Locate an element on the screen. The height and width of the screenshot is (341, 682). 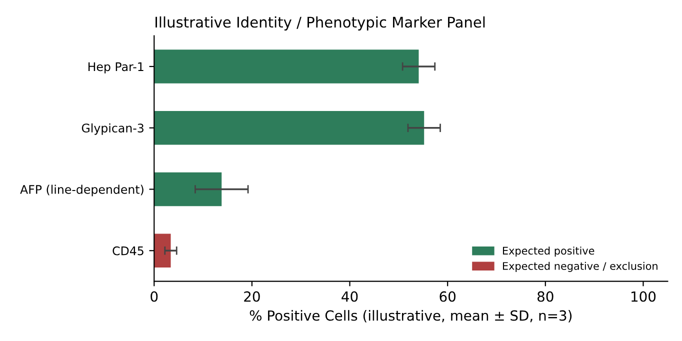
x-axis-title: % Positive Cells (illustrative, mean ± SD, n=3) is located at coordinates (411, 316).